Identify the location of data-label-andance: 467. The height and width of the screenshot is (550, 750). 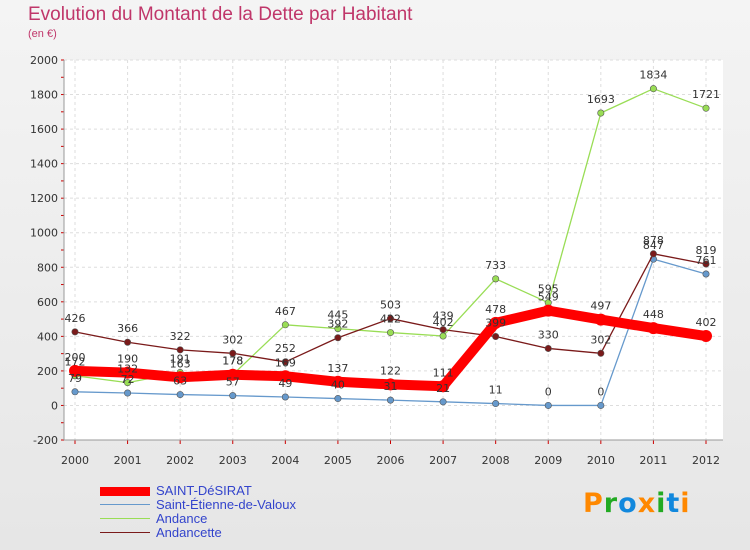
(285, 311).